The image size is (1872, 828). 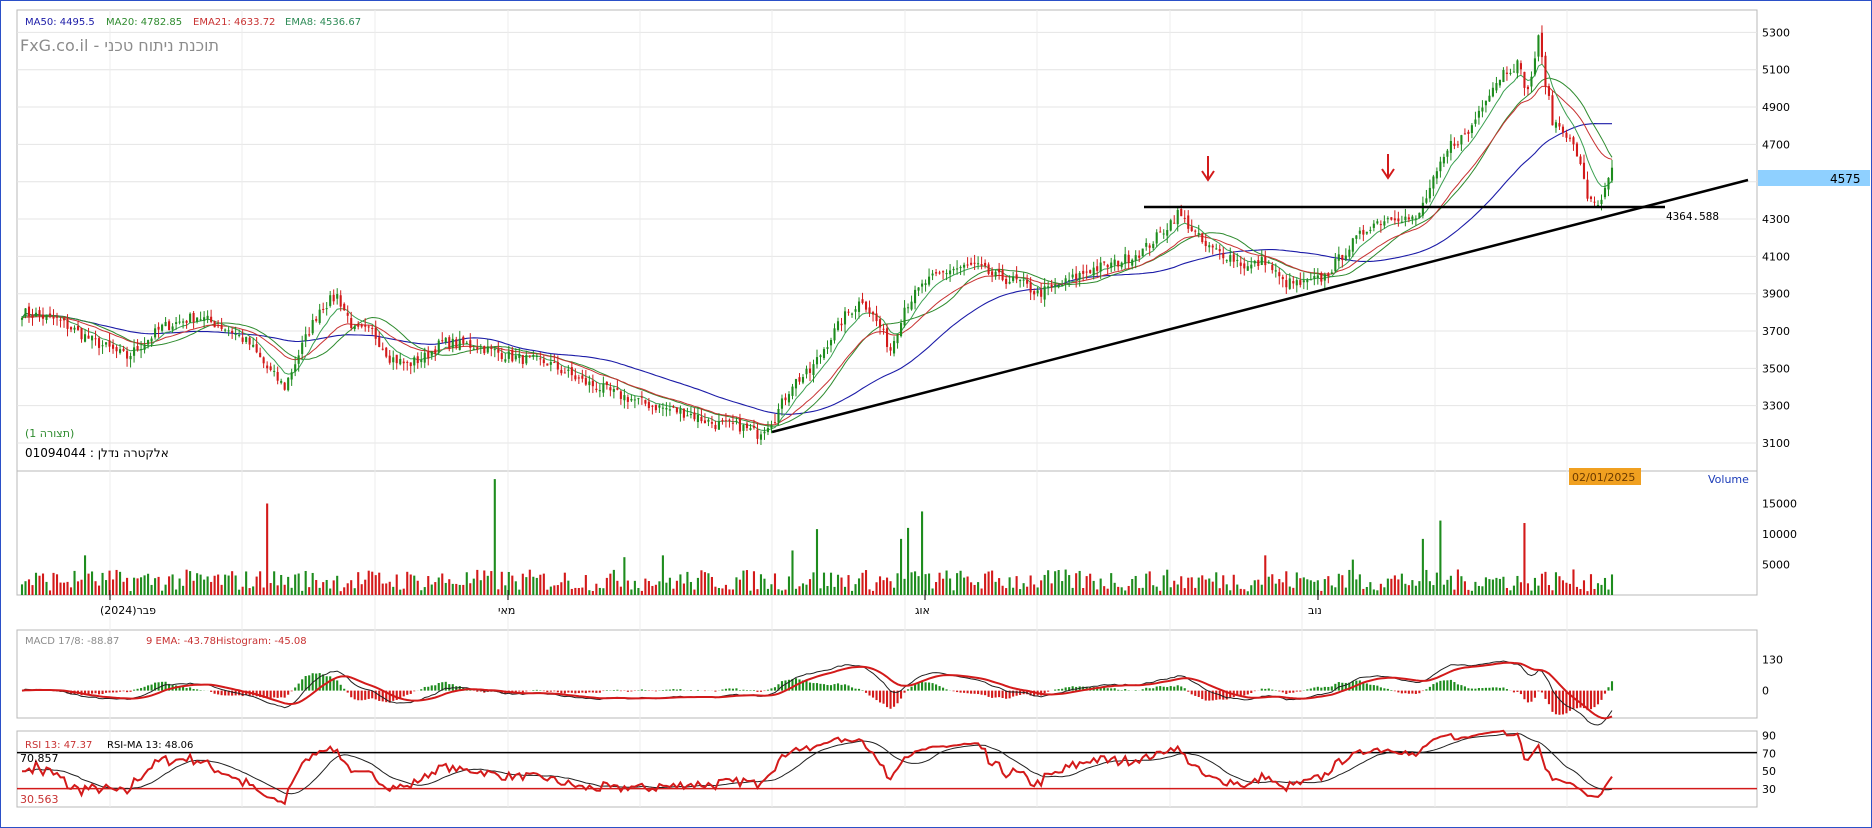 What do you see at coordinates (1776, 70) in the screenshot?
I see `y-tick-label: 5100` at bounding box center [1776, 70].